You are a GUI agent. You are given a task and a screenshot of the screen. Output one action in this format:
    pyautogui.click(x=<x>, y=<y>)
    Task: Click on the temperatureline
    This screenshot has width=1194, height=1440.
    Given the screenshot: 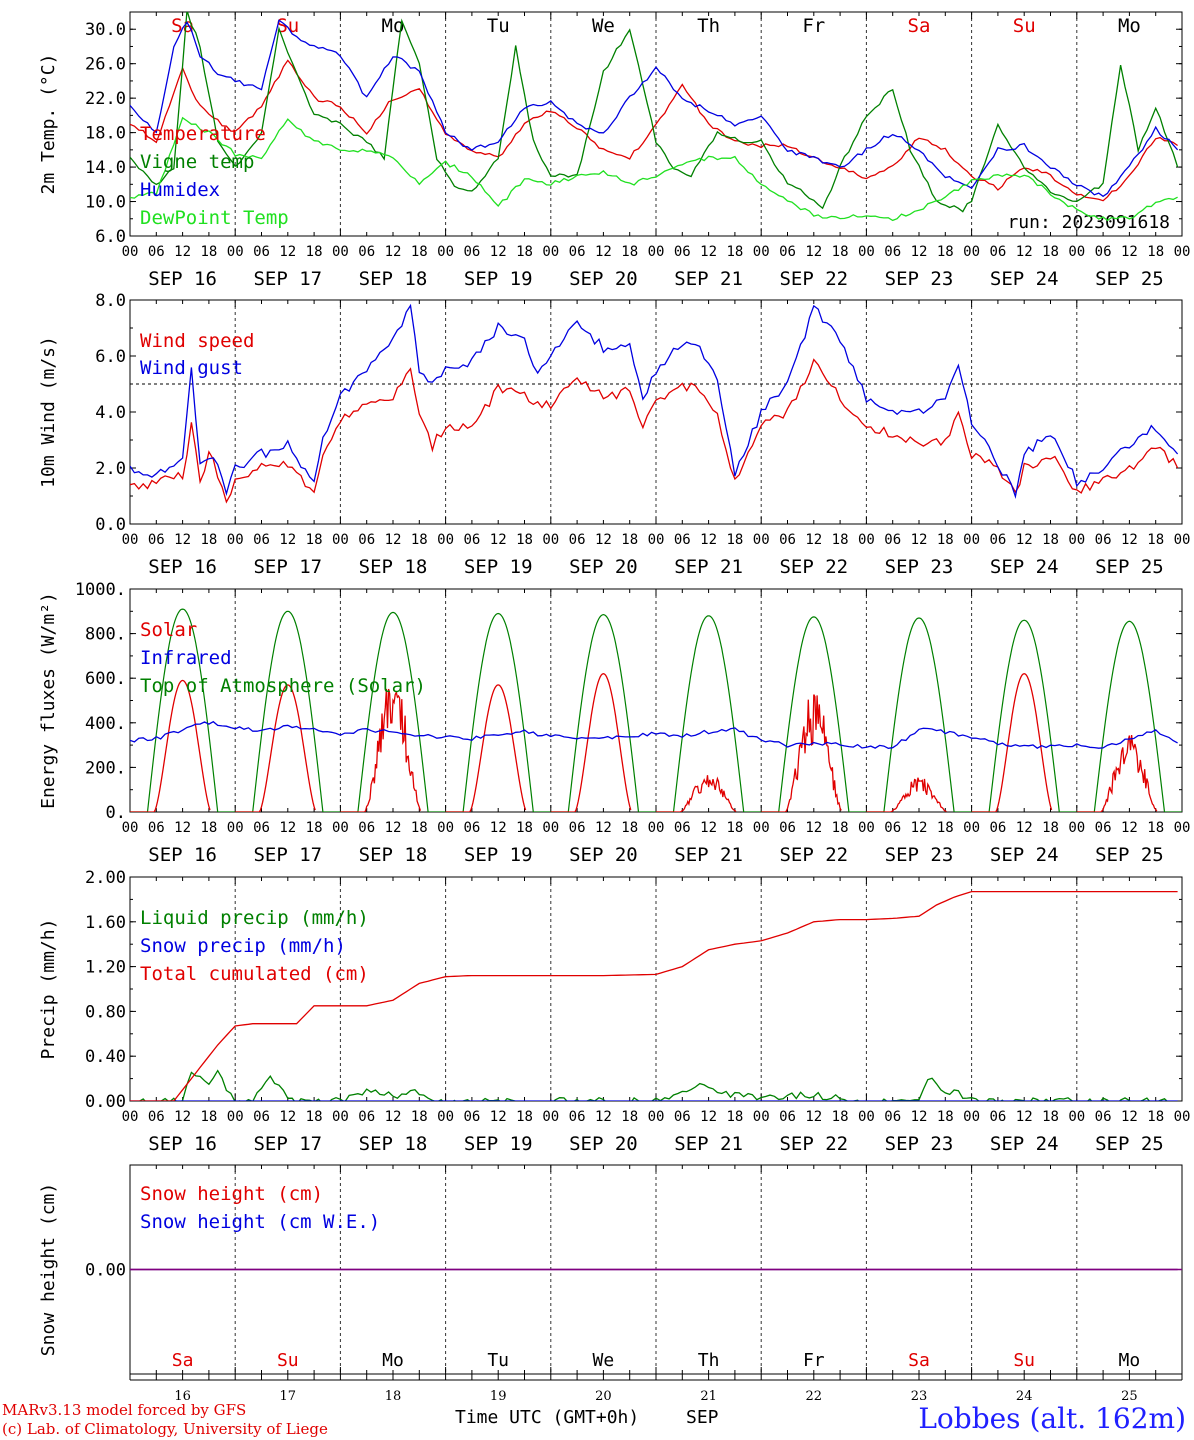 What is the action you would take?
    pyautogui.click(x=654, y=130)
    